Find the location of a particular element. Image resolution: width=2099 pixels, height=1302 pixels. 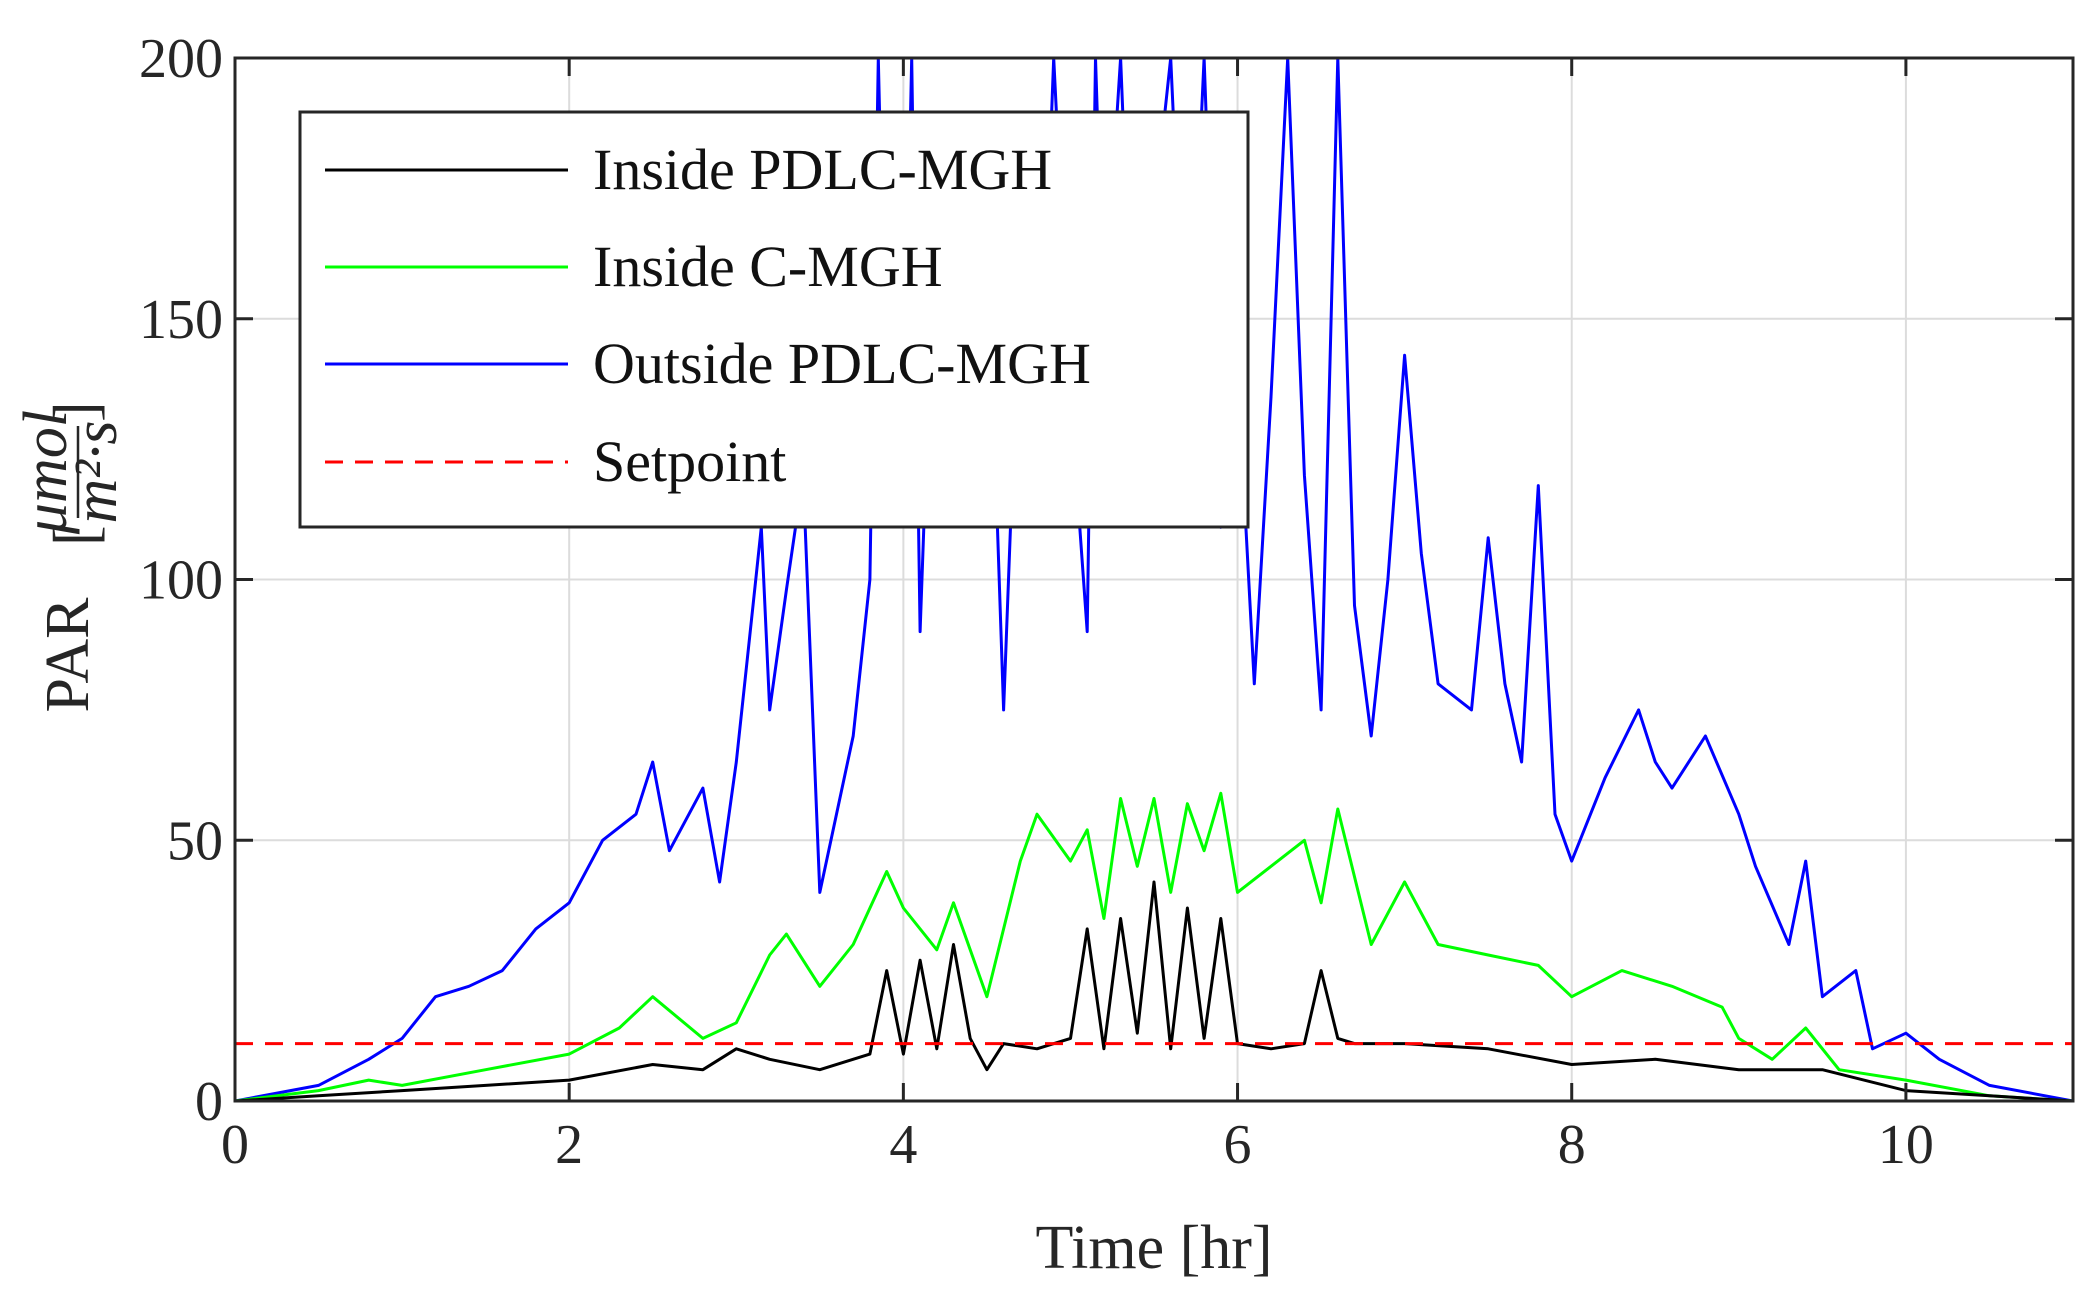

y-axis-unit-denominator: m²·s is located at coordinates (96, 472).